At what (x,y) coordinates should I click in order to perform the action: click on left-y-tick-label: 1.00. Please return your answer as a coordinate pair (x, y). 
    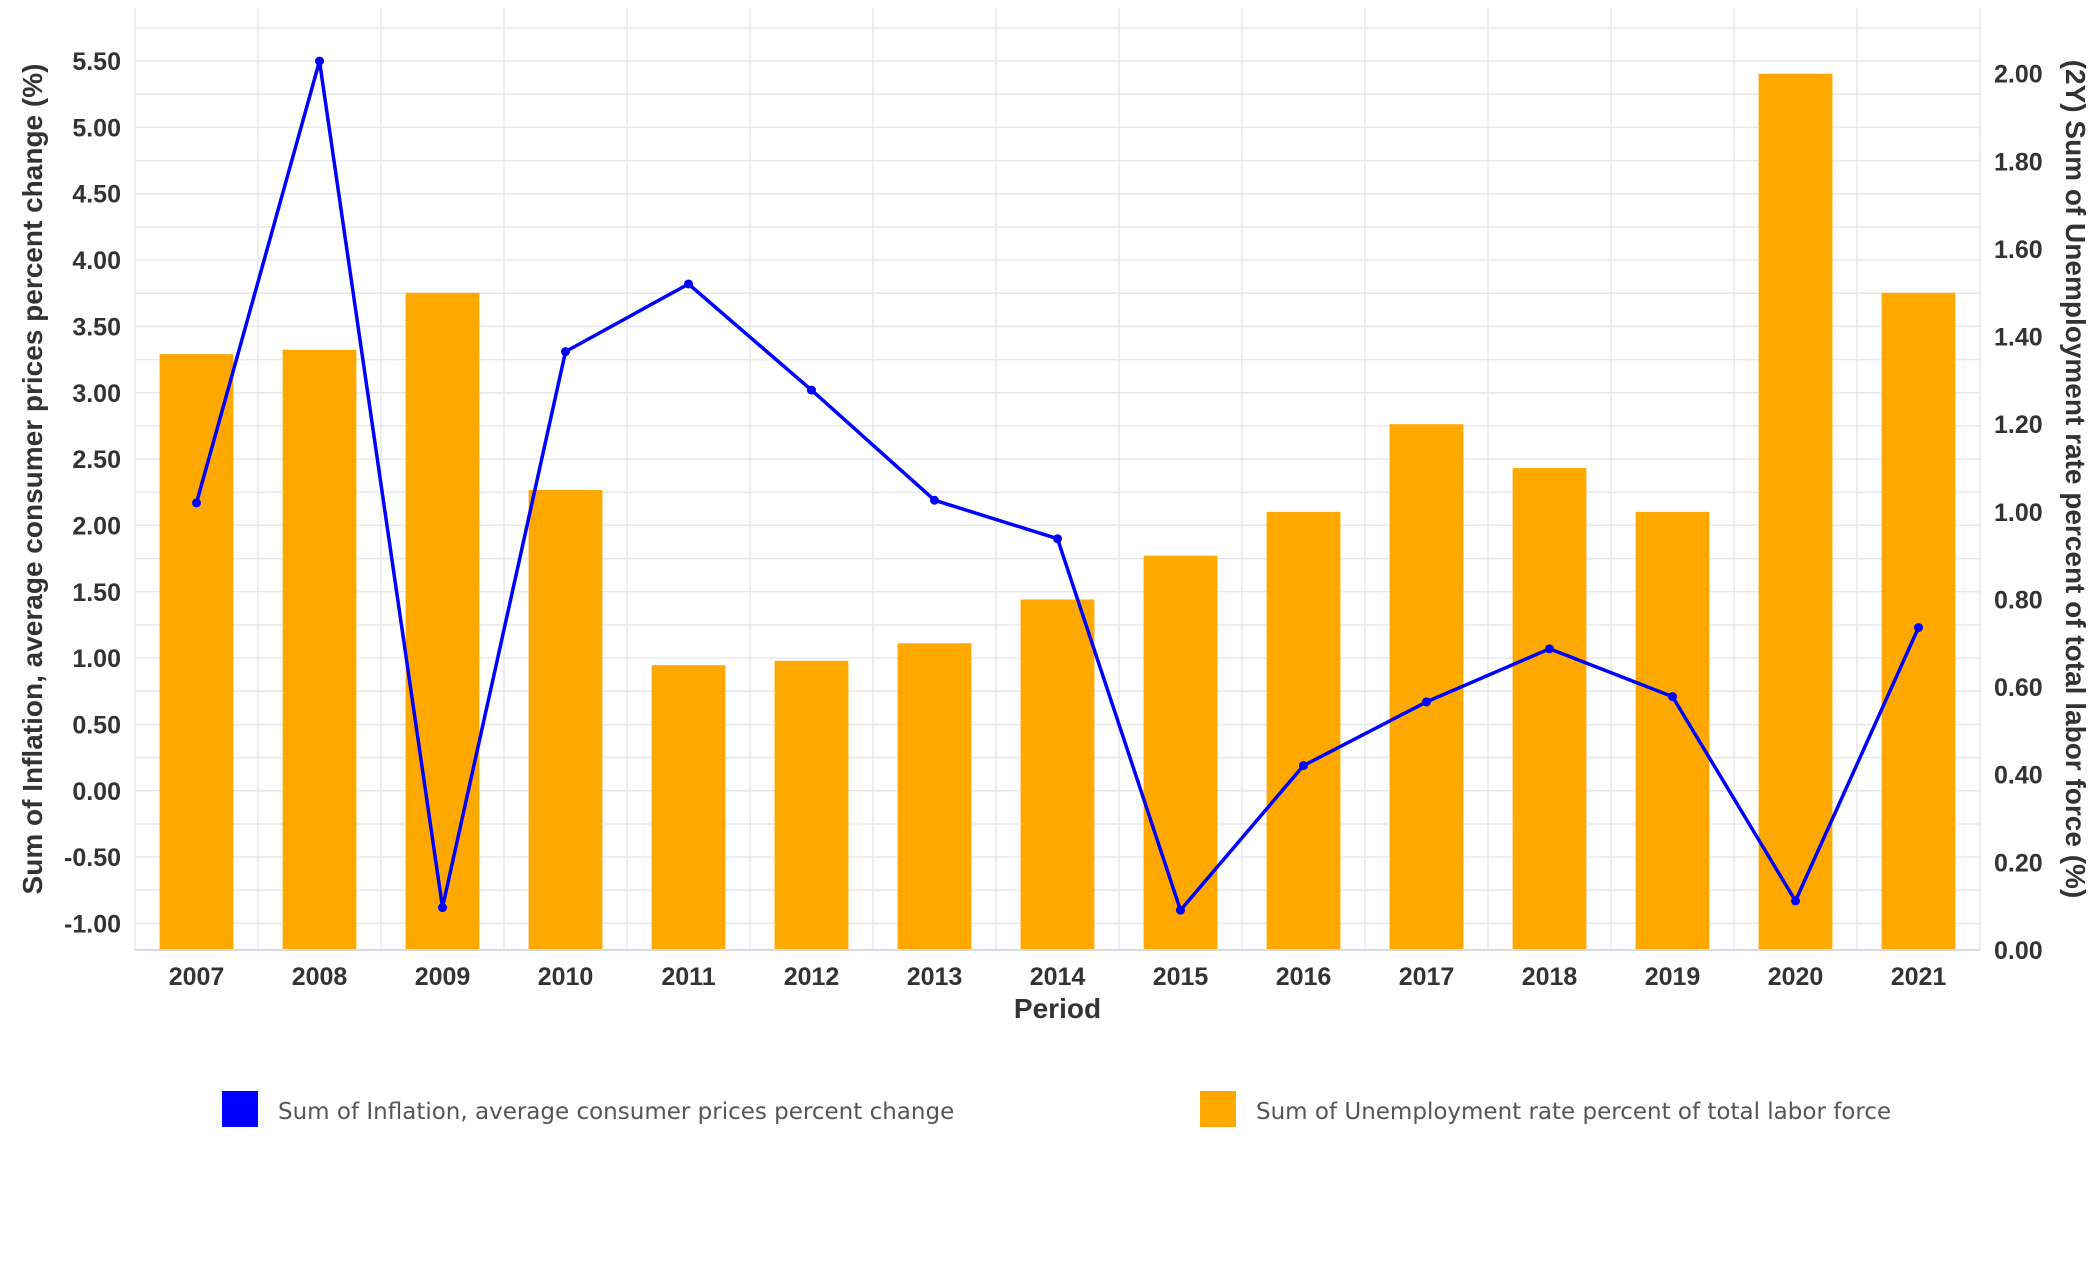
    Looking at the image, I should click on (96, 659).